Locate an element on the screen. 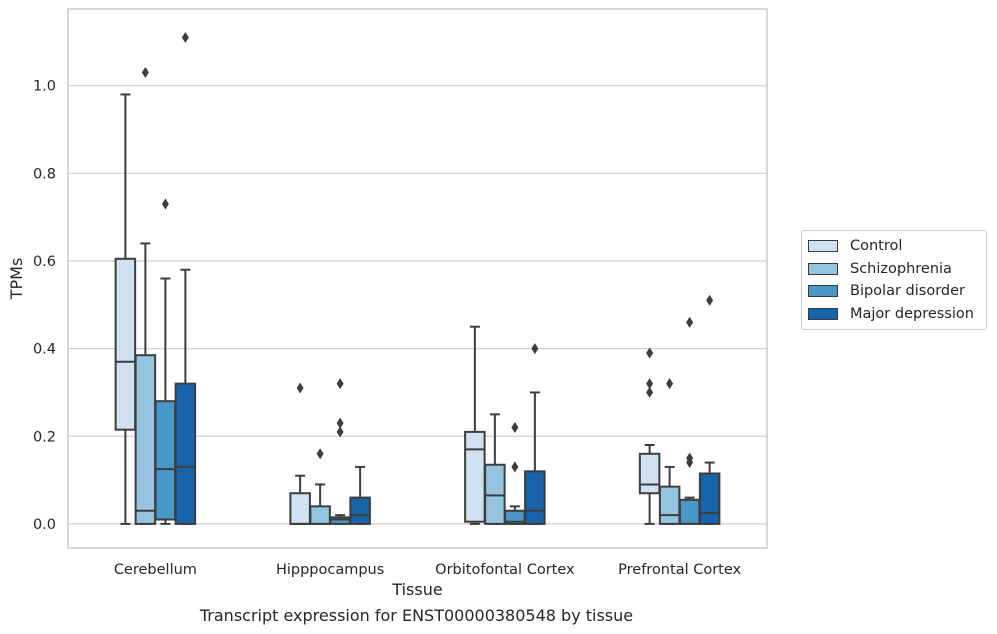 This screenshot has height=634, width=997. legend-swatch-schizophrenia is located at coordinates (823, 268).